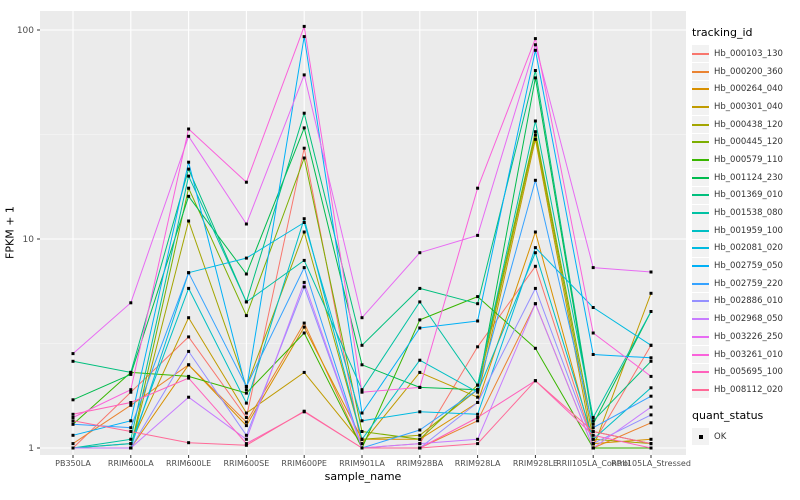 Image resolution: width=800 pixels, height=500 pixels. I want to click on legend-item-label: Hb_001124_230, so click(748, 177).